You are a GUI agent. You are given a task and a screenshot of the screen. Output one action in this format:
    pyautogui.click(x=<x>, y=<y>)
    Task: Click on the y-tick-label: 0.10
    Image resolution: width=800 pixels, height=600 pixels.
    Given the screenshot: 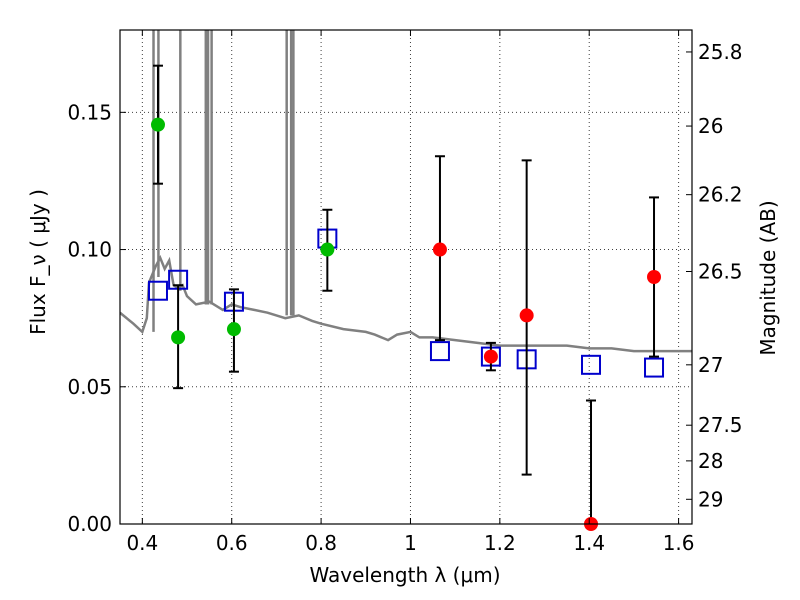 What is the action you would take?
    pyautogui.click(x=89, y=250)
    